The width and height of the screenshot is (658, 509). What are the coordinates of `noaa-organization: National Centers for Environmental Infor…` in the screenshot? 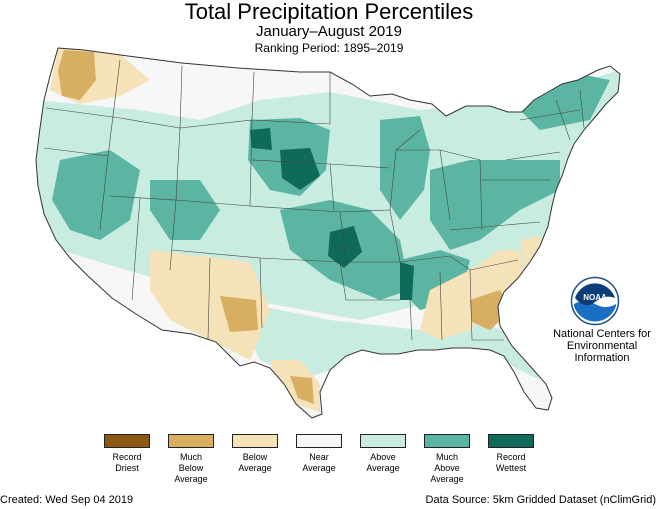 It's located at (602, 346).